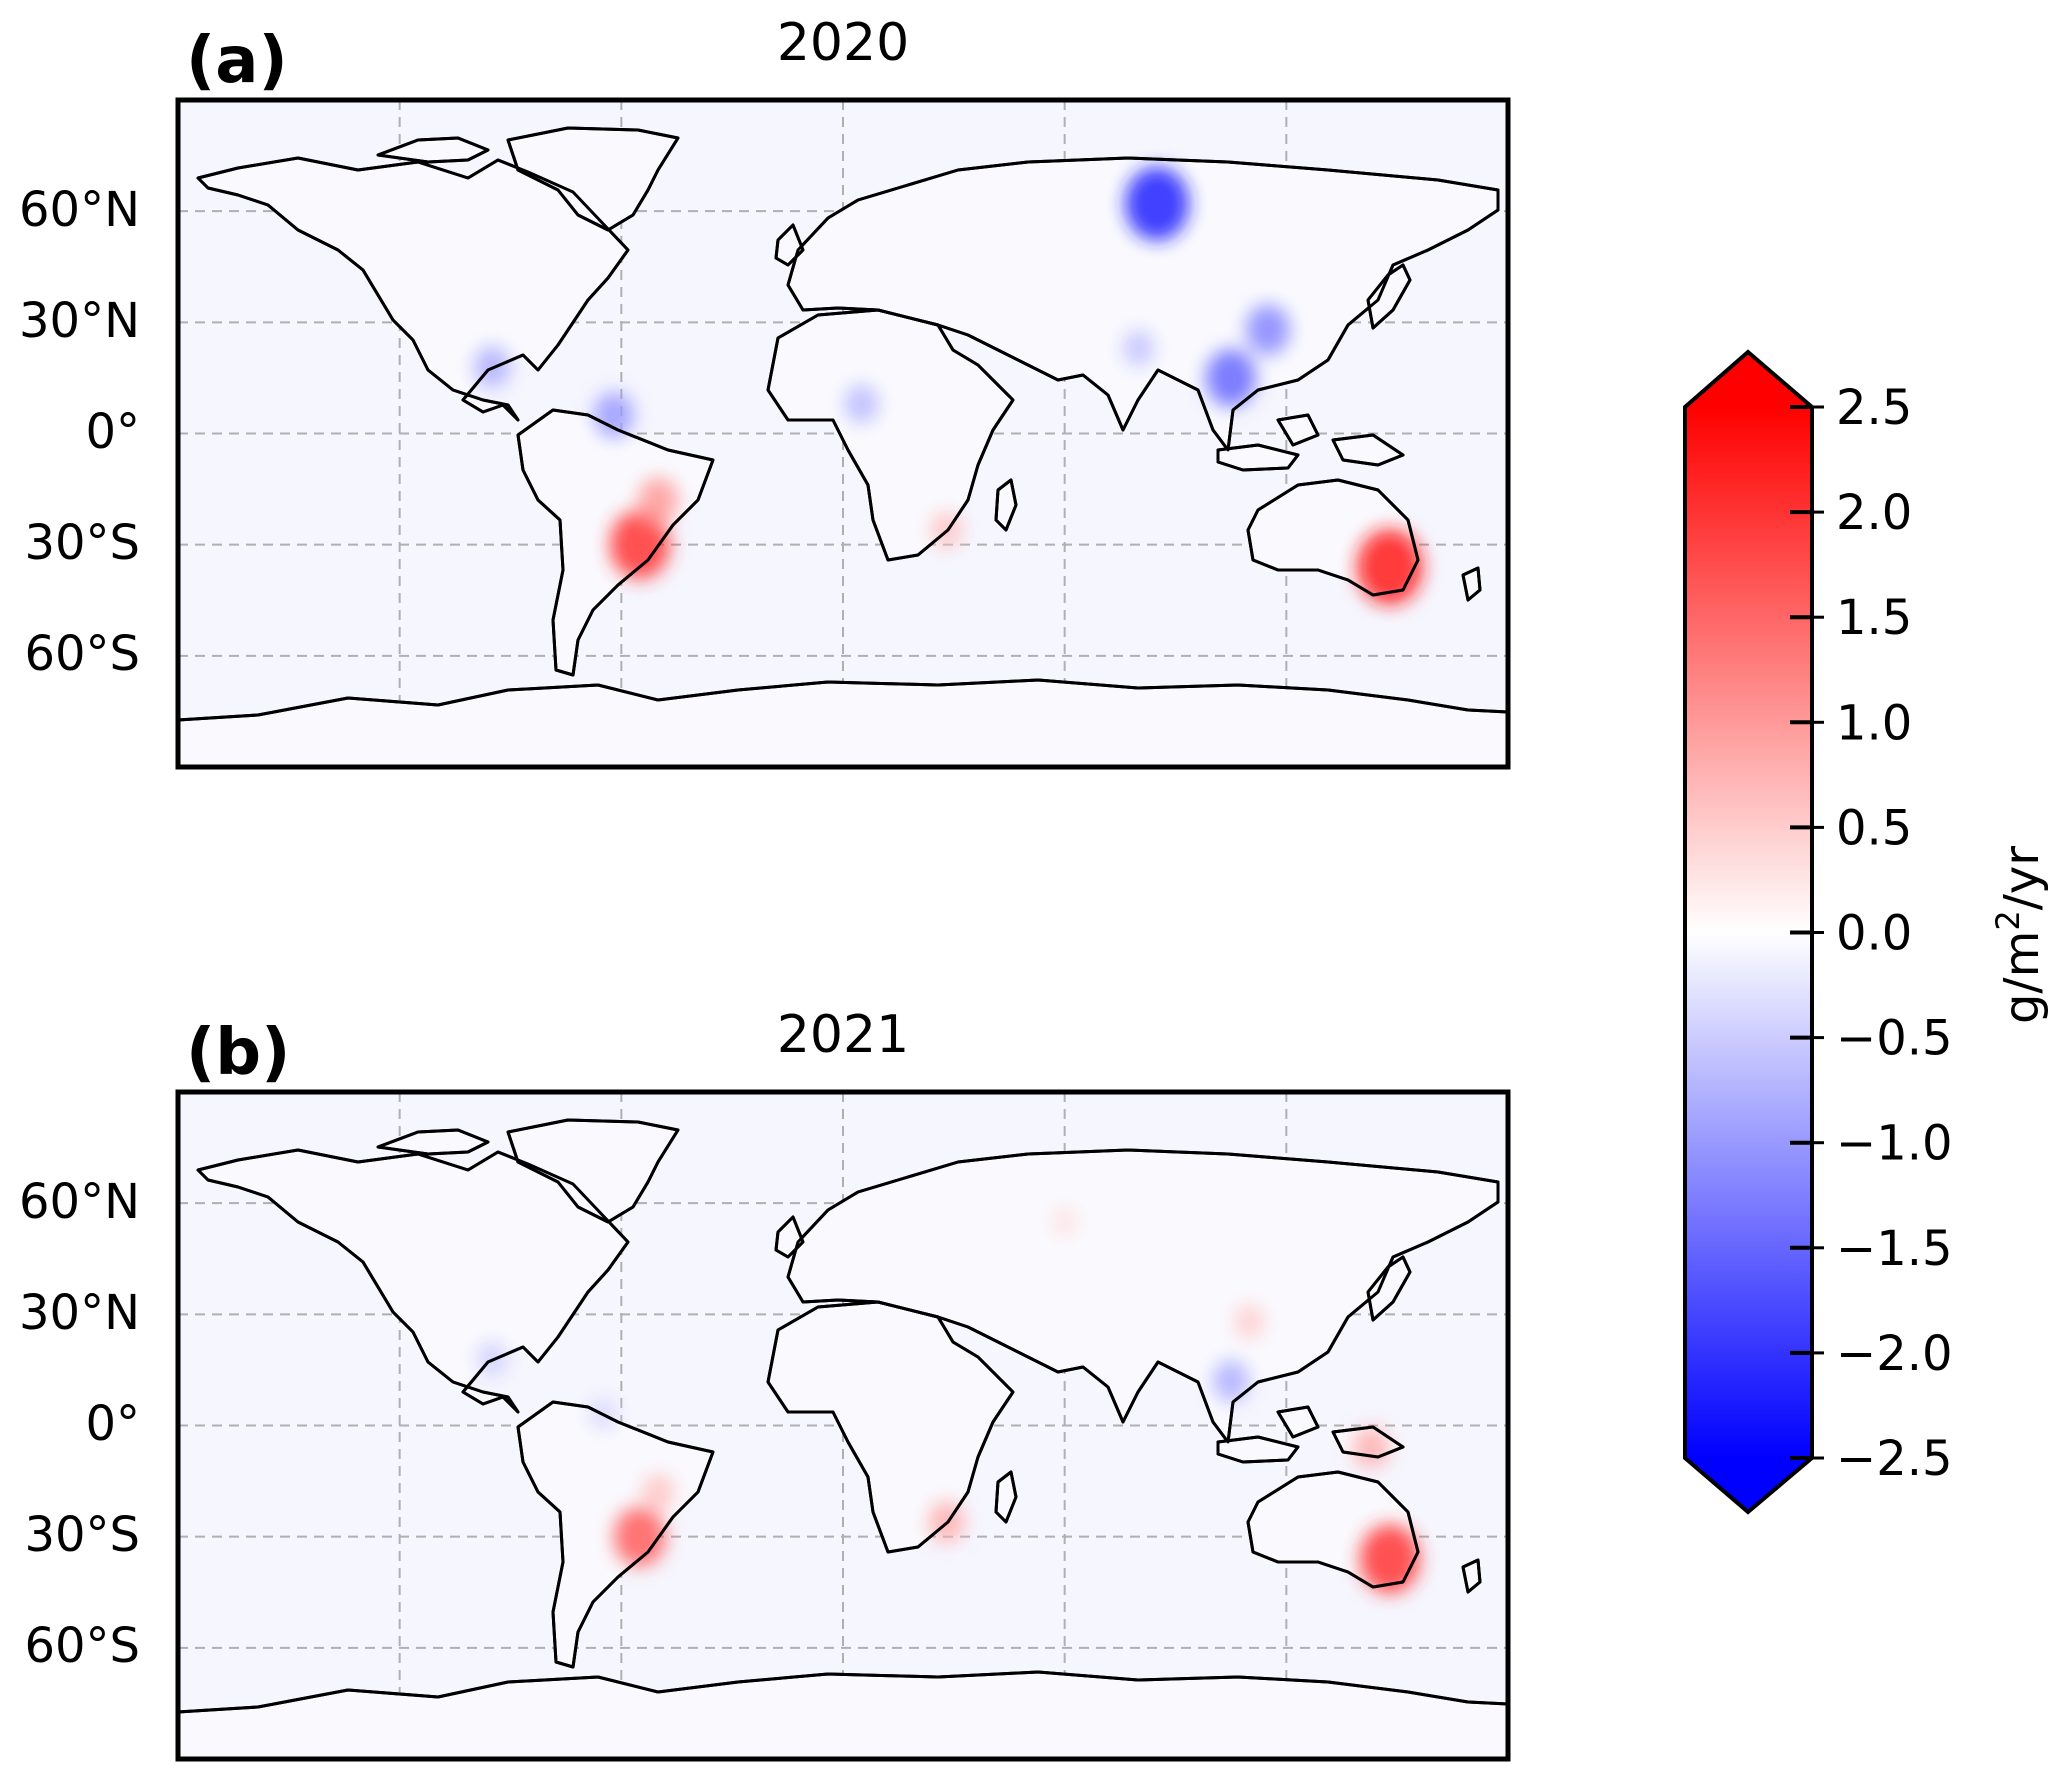 This screenshot has width=2067, height=1778. Describe the element at coordinates (1874, 513) in the screenshot. I see `colorbar-tick-label: 2.0` at that location.